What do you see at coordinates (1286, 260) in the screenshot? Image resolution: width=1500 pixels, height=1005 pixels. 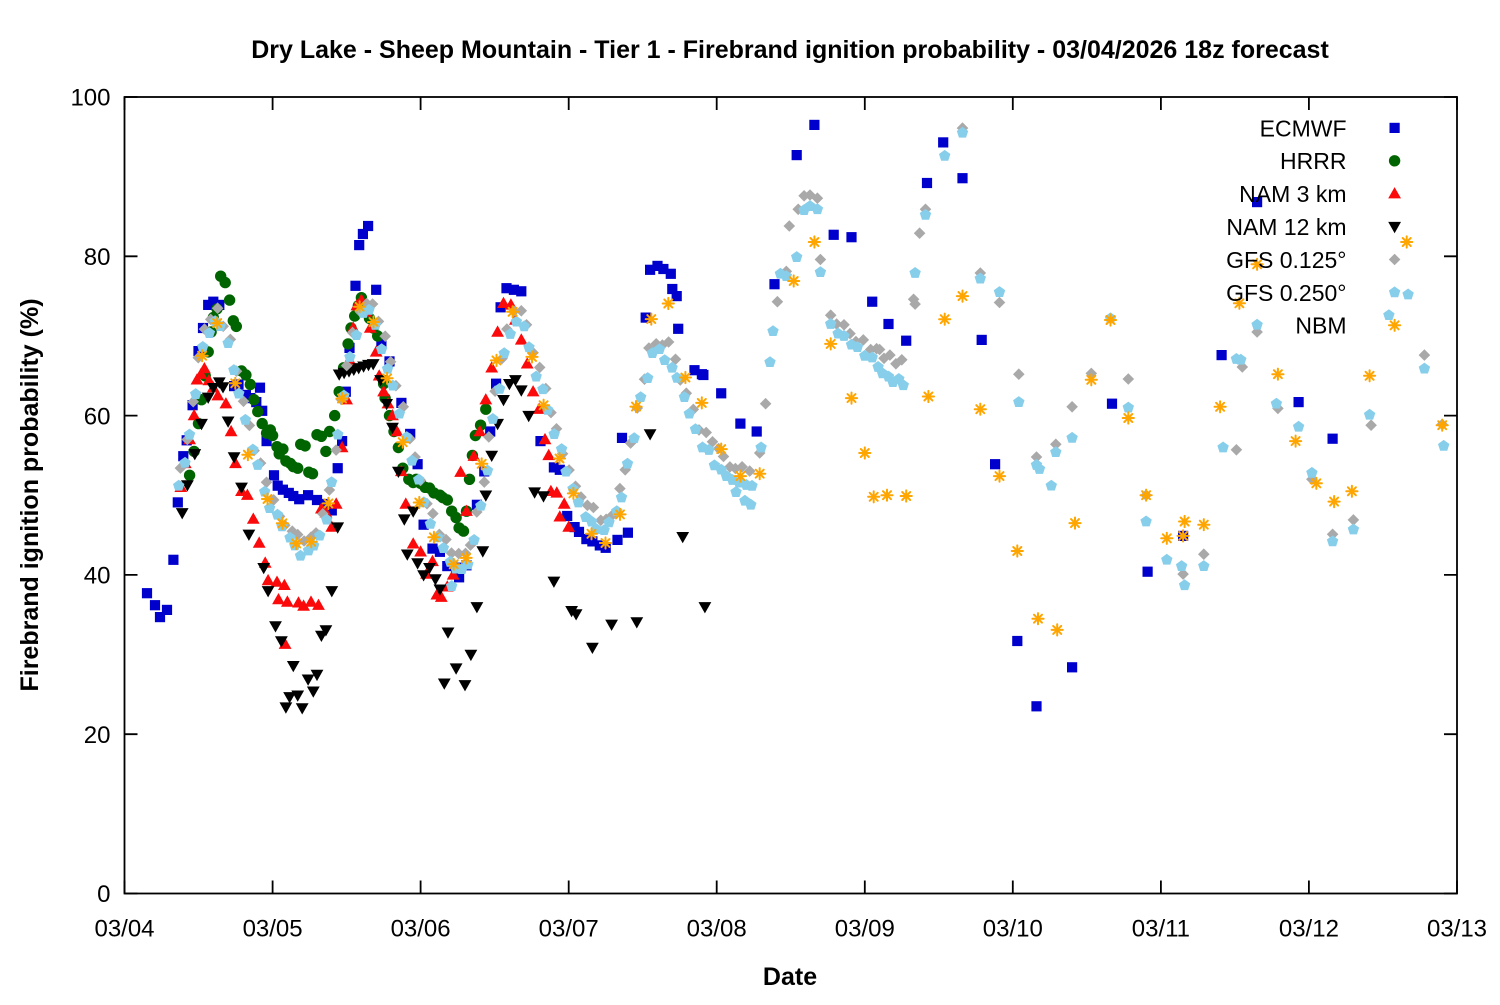 I see `svg-text: GFS 0.125°` at bounding box center [1286, 260].